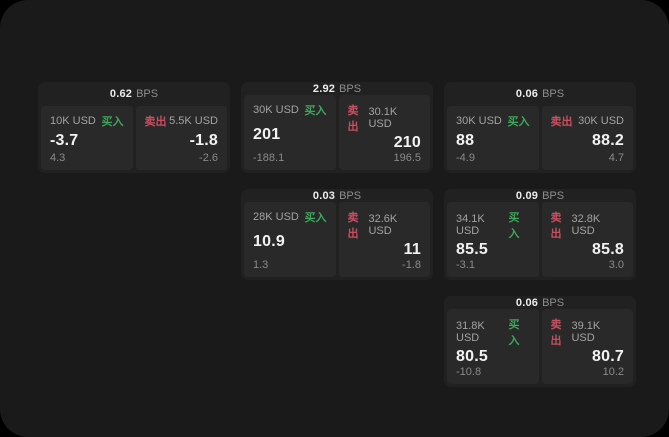 Image resolution: width=669 pixels, height=437 pixels. Describe the element at coordinates (527, 195) in the screenshot. I see `spread-bps-value: 0.09` at that location.